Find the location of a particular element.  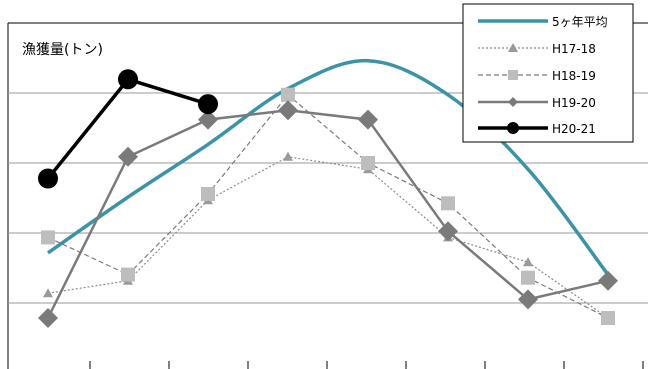

legend-item: H19-20 is located at coordinates (537, 103).